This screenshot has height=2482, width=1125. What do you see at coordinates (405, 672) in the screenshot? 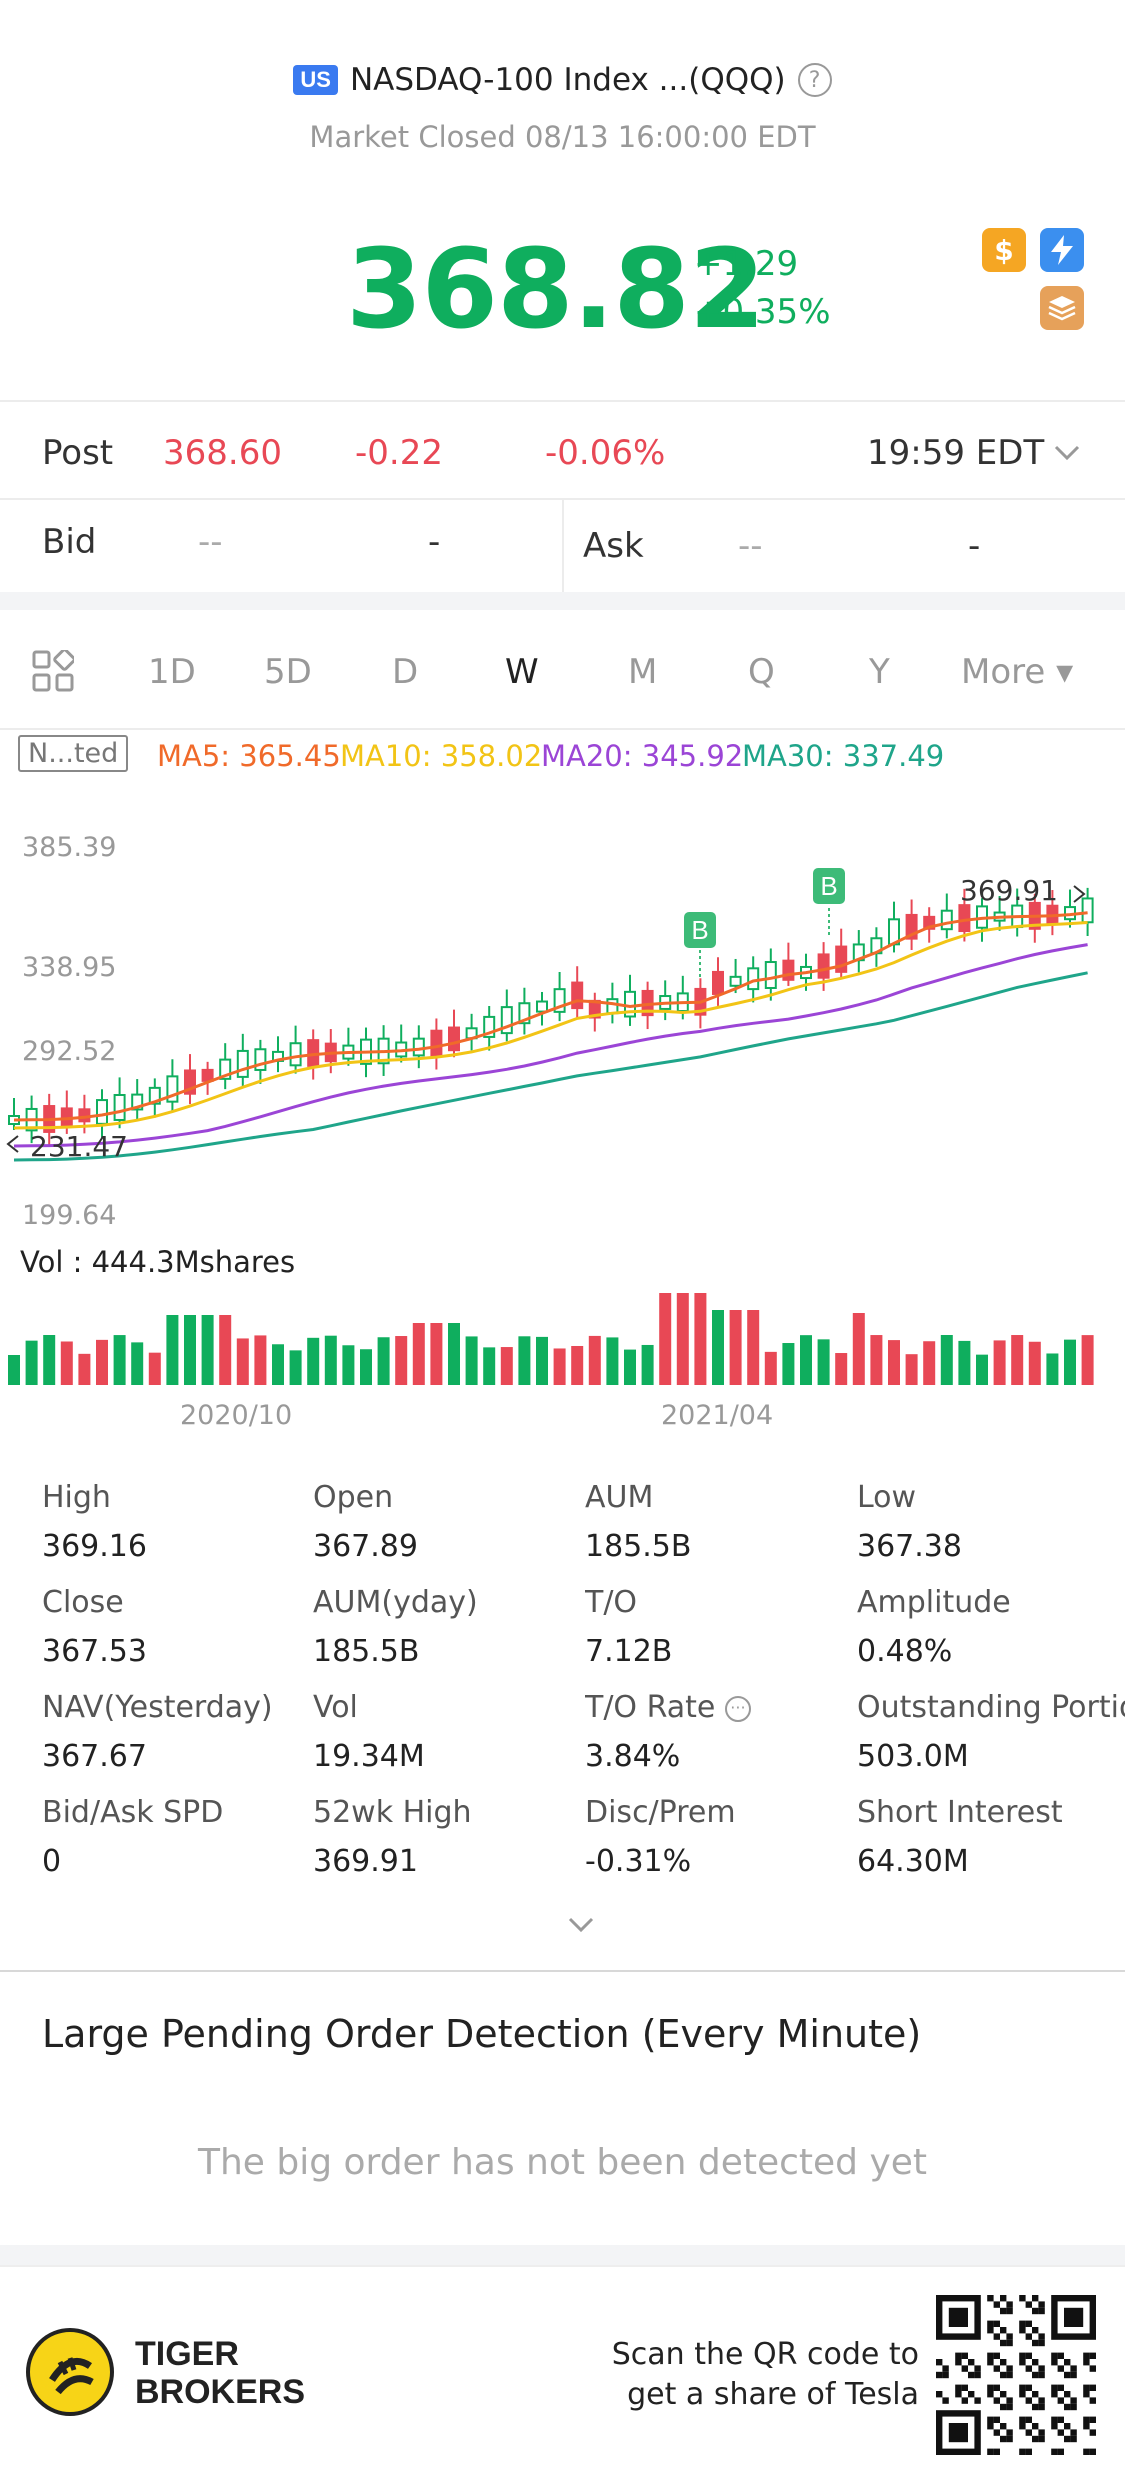
I see `tab-day: D` at bounding box center [405, 672].